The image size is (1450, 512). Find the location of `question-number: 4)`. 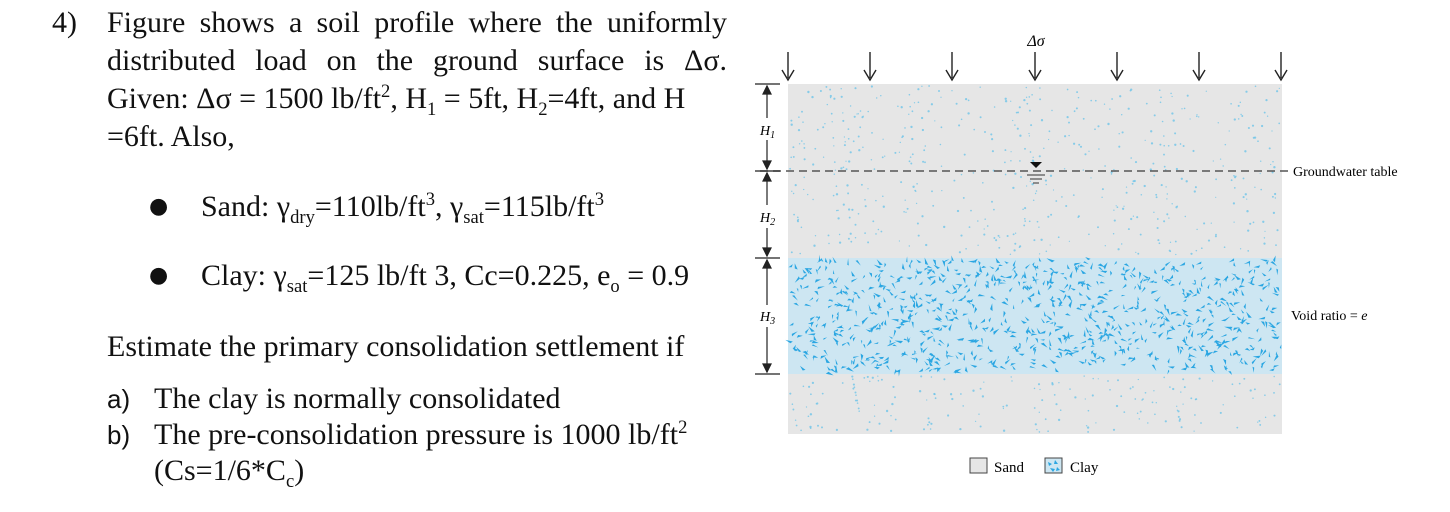

question-number: 4) is located at coordinates (64, 22).